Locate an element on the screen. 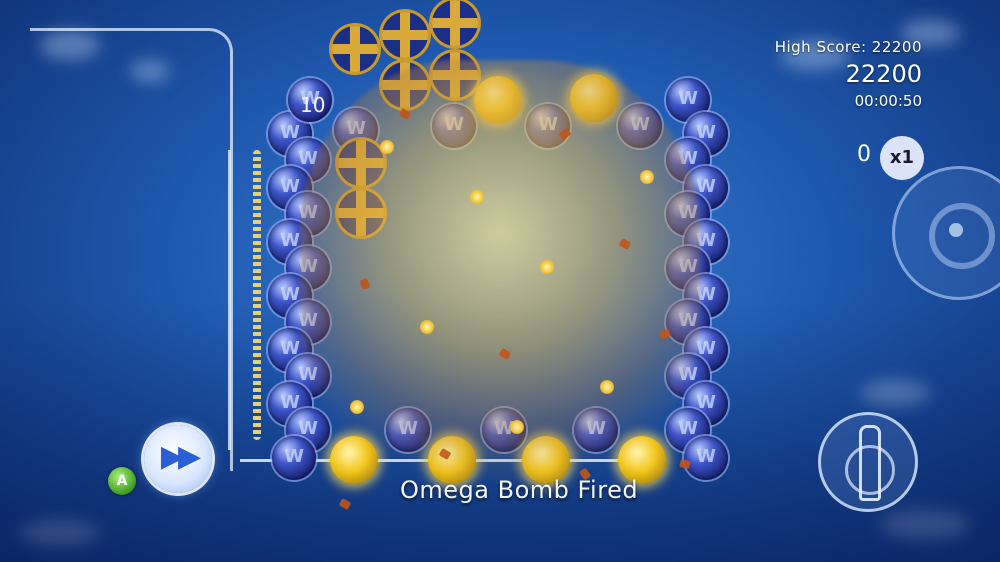 The width and height of the screenshot is (1000, 562). score-hud: High Score: 22200 22200 00:00:50 is located at coordinates (848, 74).